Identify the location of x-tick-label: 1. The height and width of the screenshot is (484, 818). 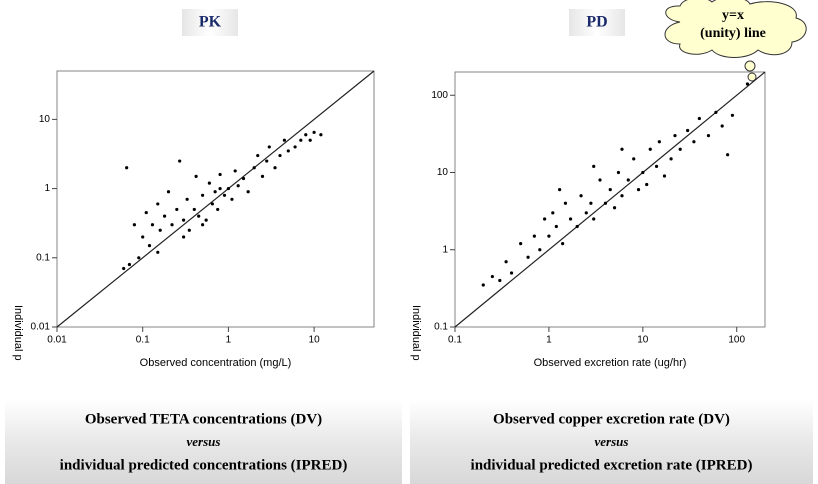
(229, 340).